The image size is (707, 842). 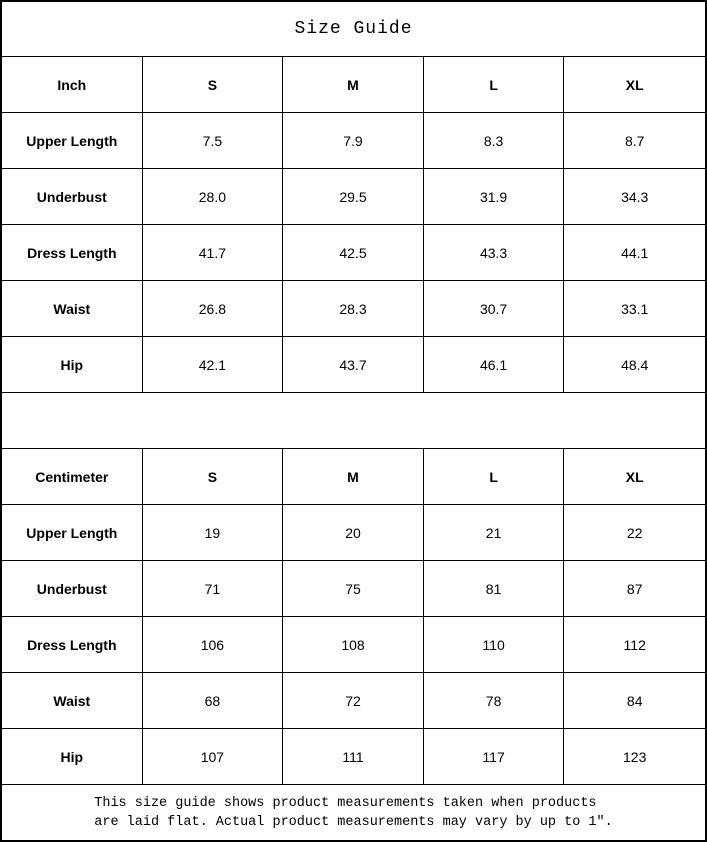 I want to click on cell-value: 8.3, so click(x=494, y=141).